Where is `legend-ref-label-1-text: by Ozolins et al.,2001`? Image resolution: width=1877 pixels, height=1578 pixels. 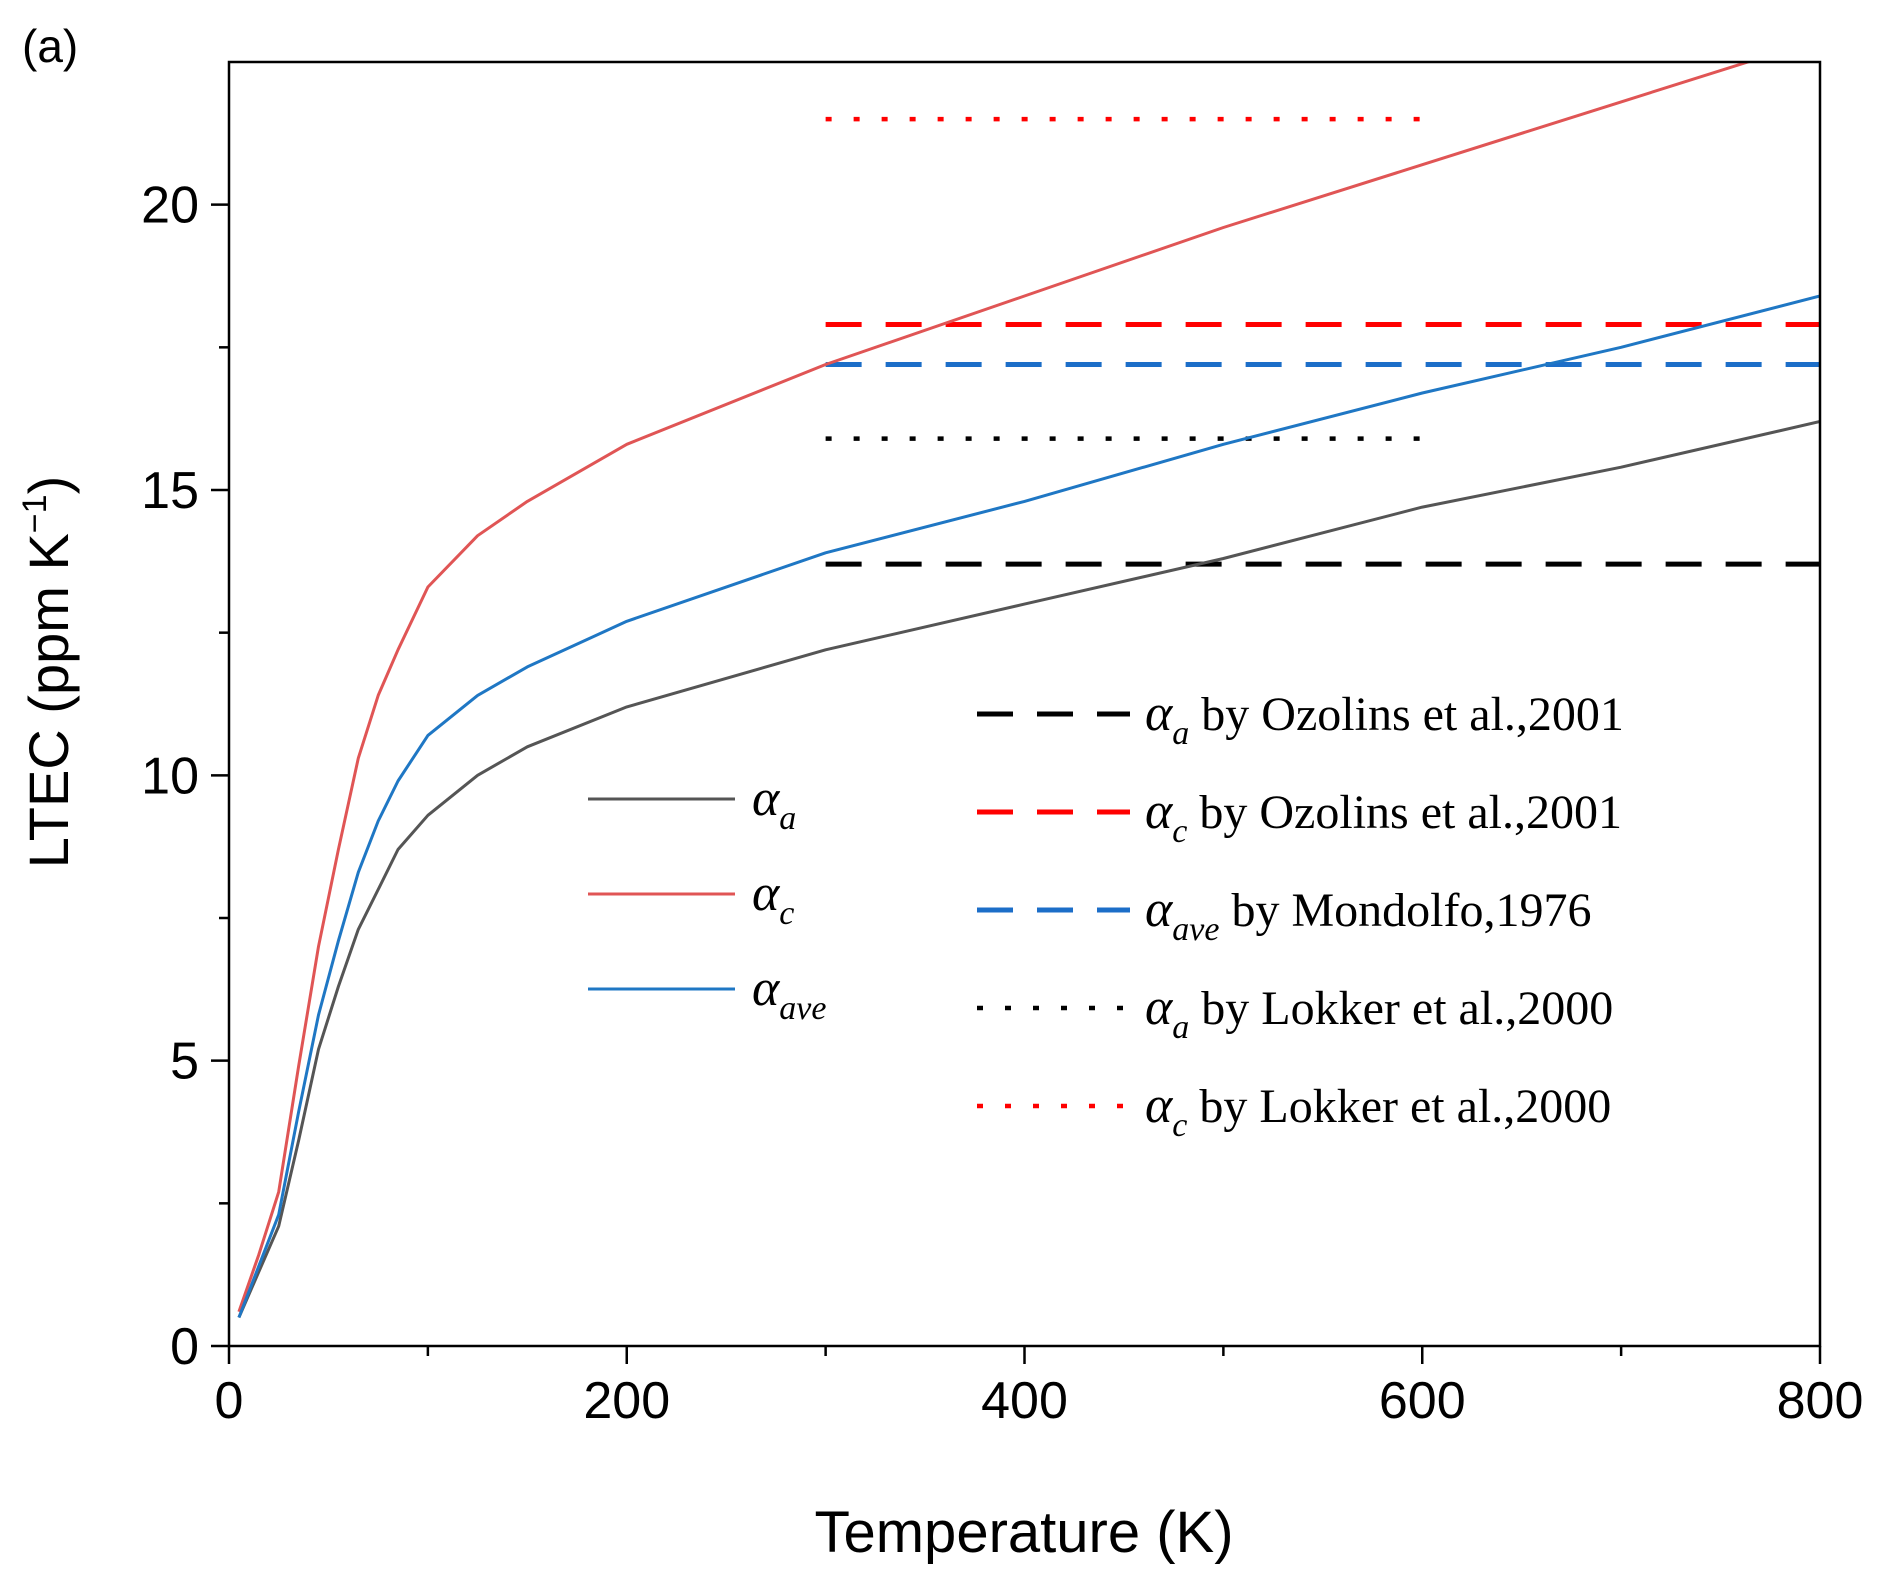
legend-ref-label-1-text: by Ozolins et al.,2001 is located at coordinates (1404, 812).